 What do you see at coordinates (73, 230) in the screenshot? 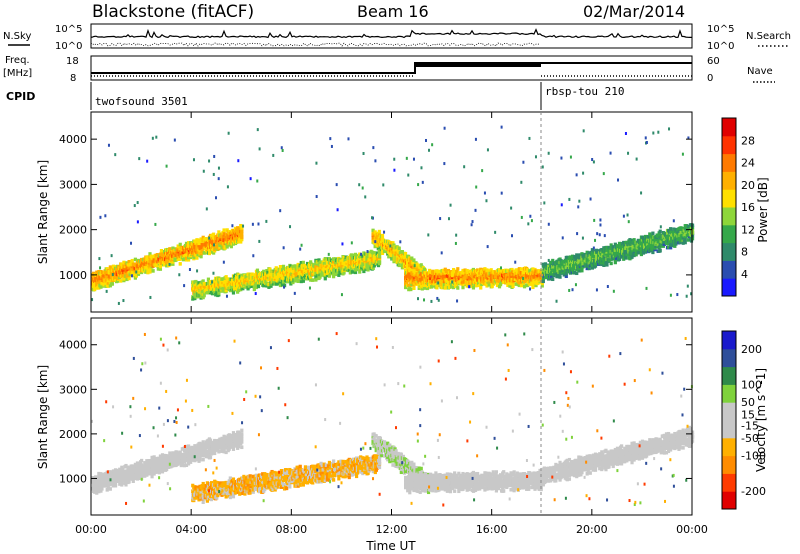
I see `y-tick-label: 2000` at bounding box center [73, 230].